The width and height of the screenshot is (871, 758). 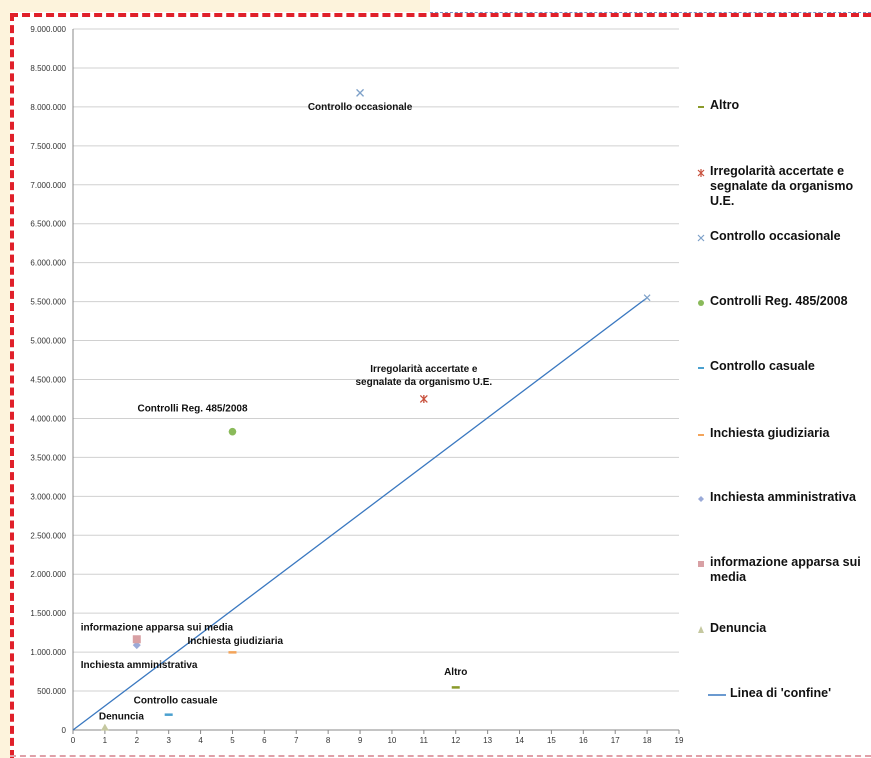 I want to click on x-tick-label: 8, so click(x=328, y=740).